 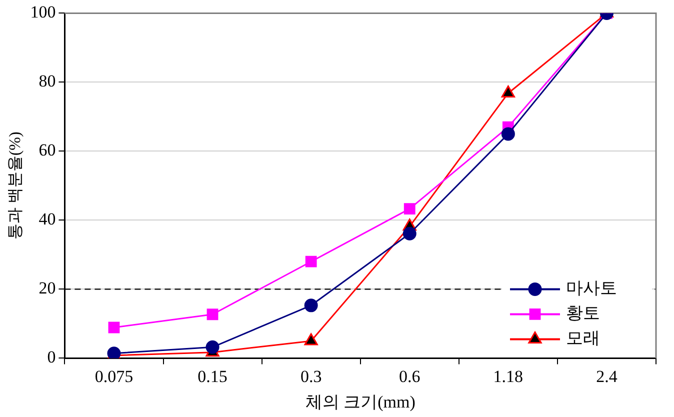 I want to click on legend-label: 마사토, so click(x=591, y=288).